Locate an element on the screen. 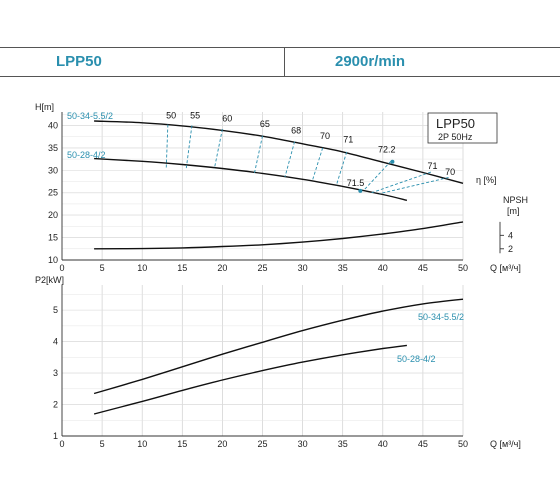  y-axis-label: P2[kW] is located at coordinates (49, 280).